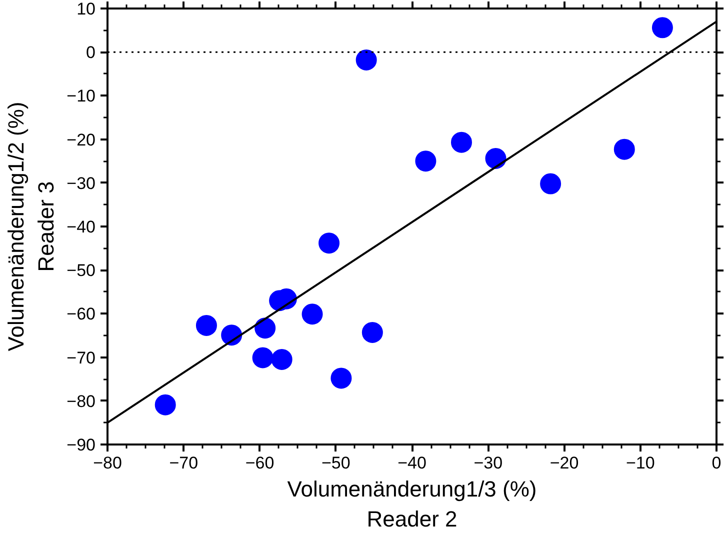 The image size is (724, 534). I want to click on y-tick-label: 0, so click(91, 52).